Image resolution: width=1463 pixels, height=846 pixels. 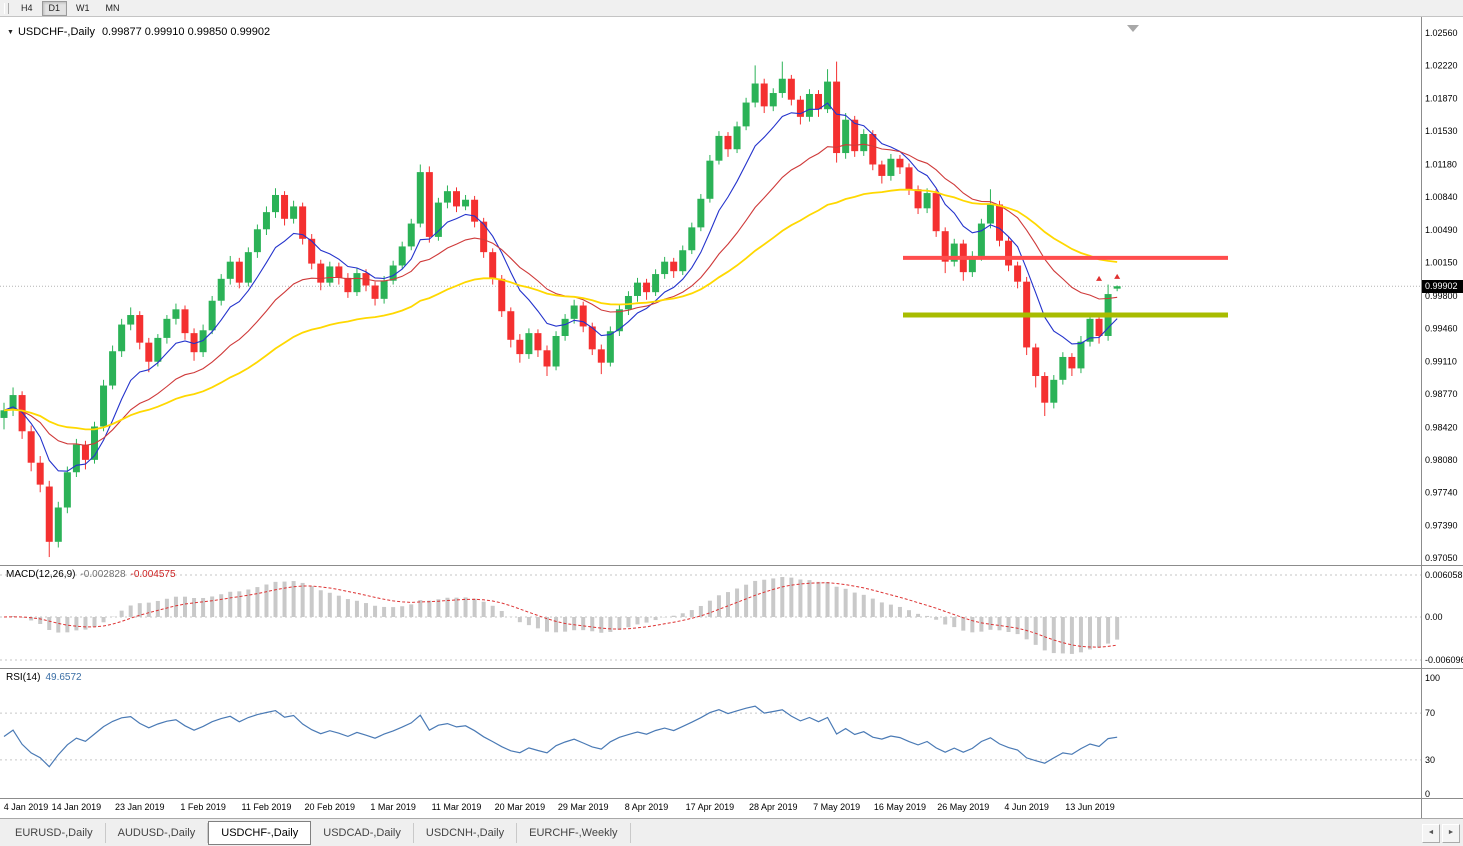 What do you see at coordinates (1441, 328) in the screenshot?
I see `price-axis-label: 0.99460` at bounding box center [1441, 328].